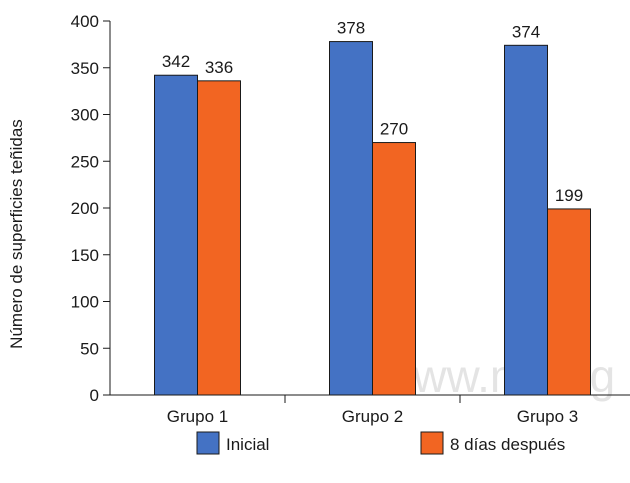 This screenshot has height=483, width=630. I want to click on x-tick-label: Grupo 3, so click(547, 416).